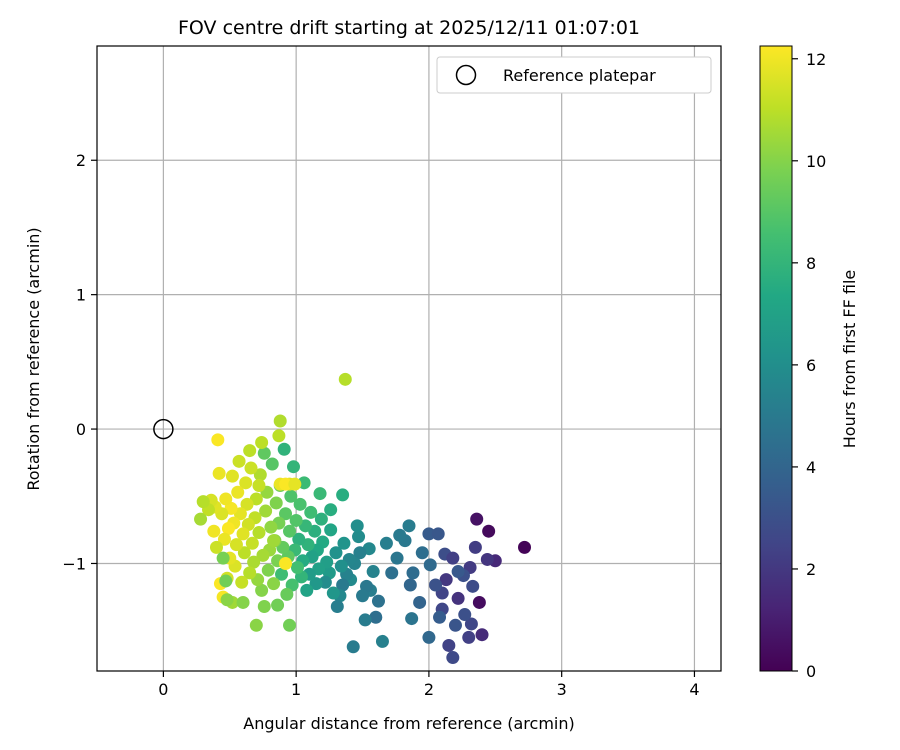 This screenshot has height=750, width=900. I want to click on colorbar-tick-label: 6, so click(811, 365).